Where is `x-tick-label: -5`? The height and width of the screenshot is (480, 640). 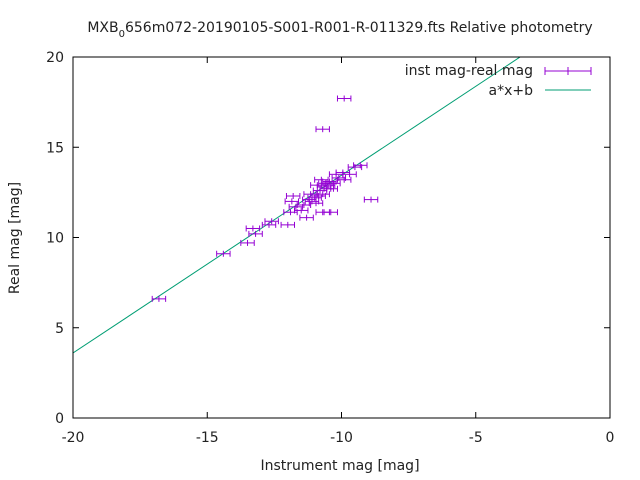 x-tick-label: -5 is located at coordinates (476, 438).